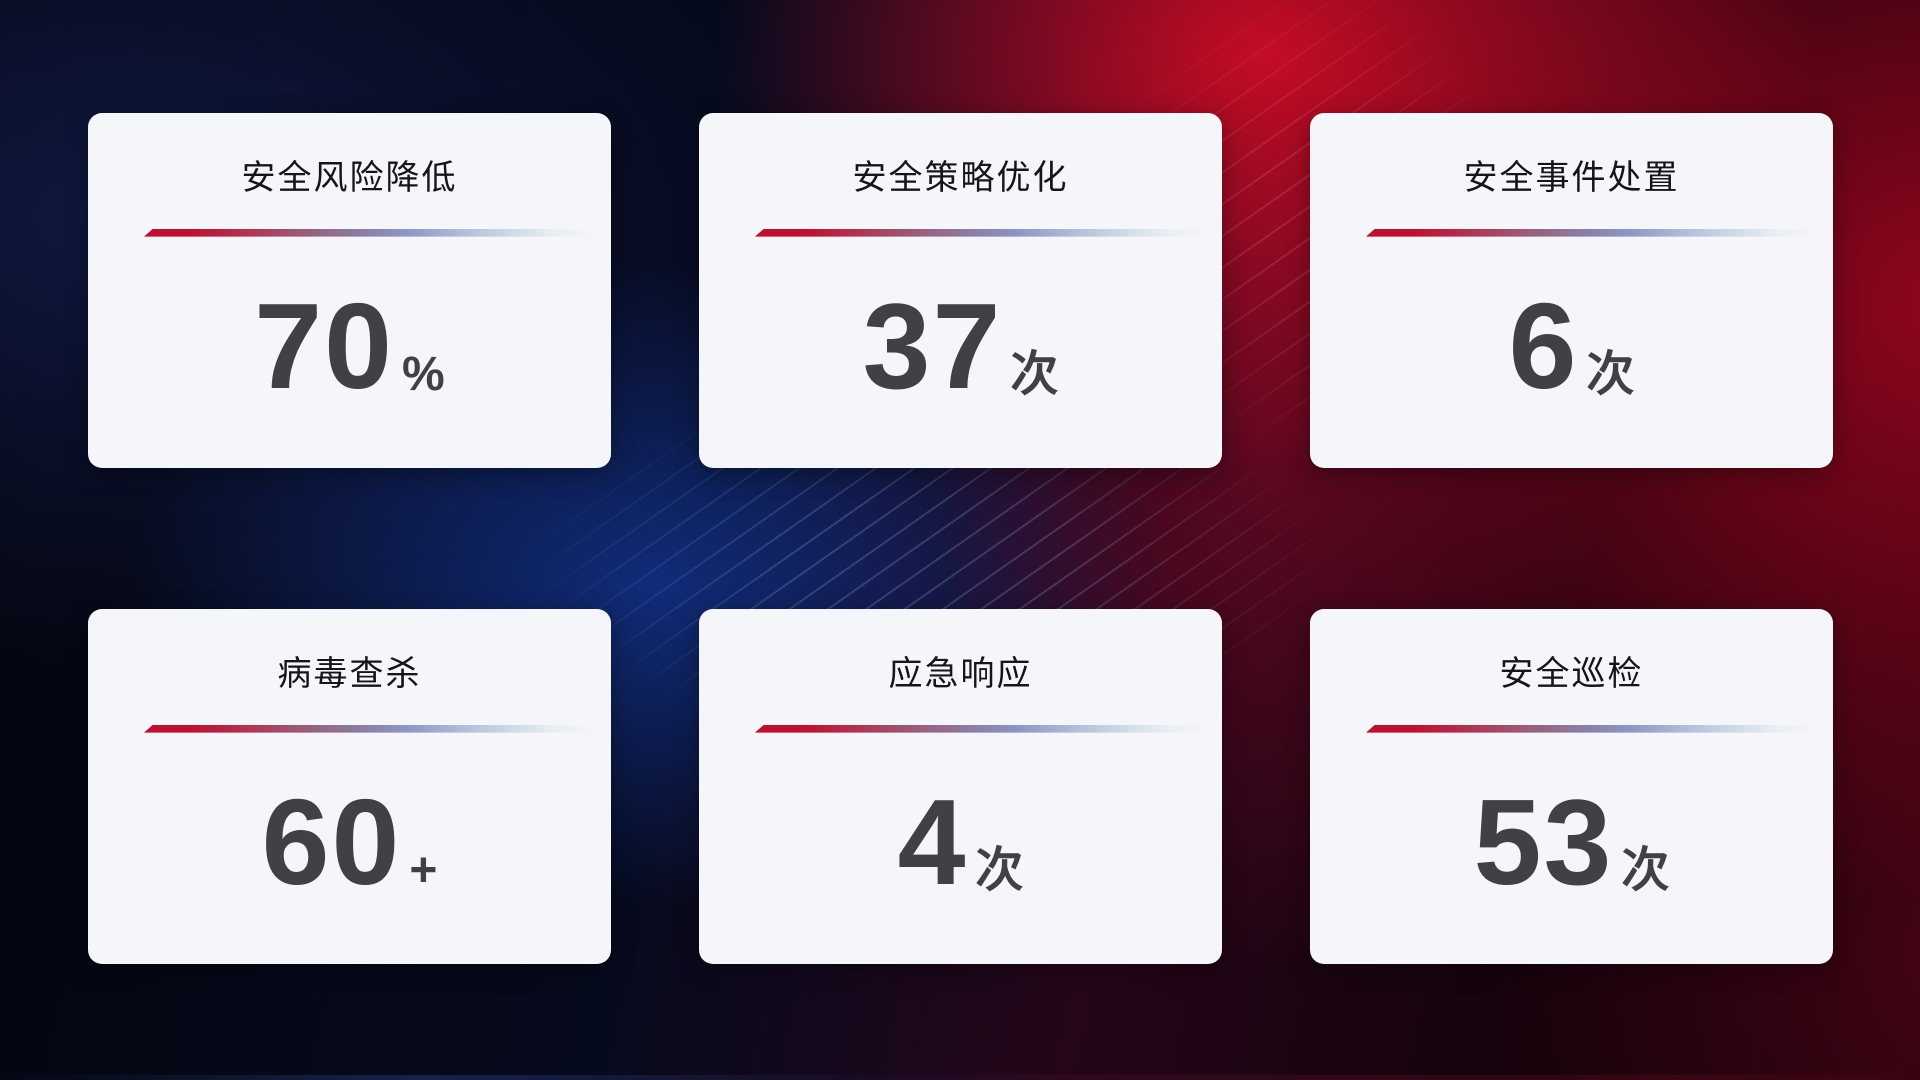  What do you see at coordinates (932, 345) in the screenshot?
I see `card-value-number: 37` at bounding box center [932, 345].